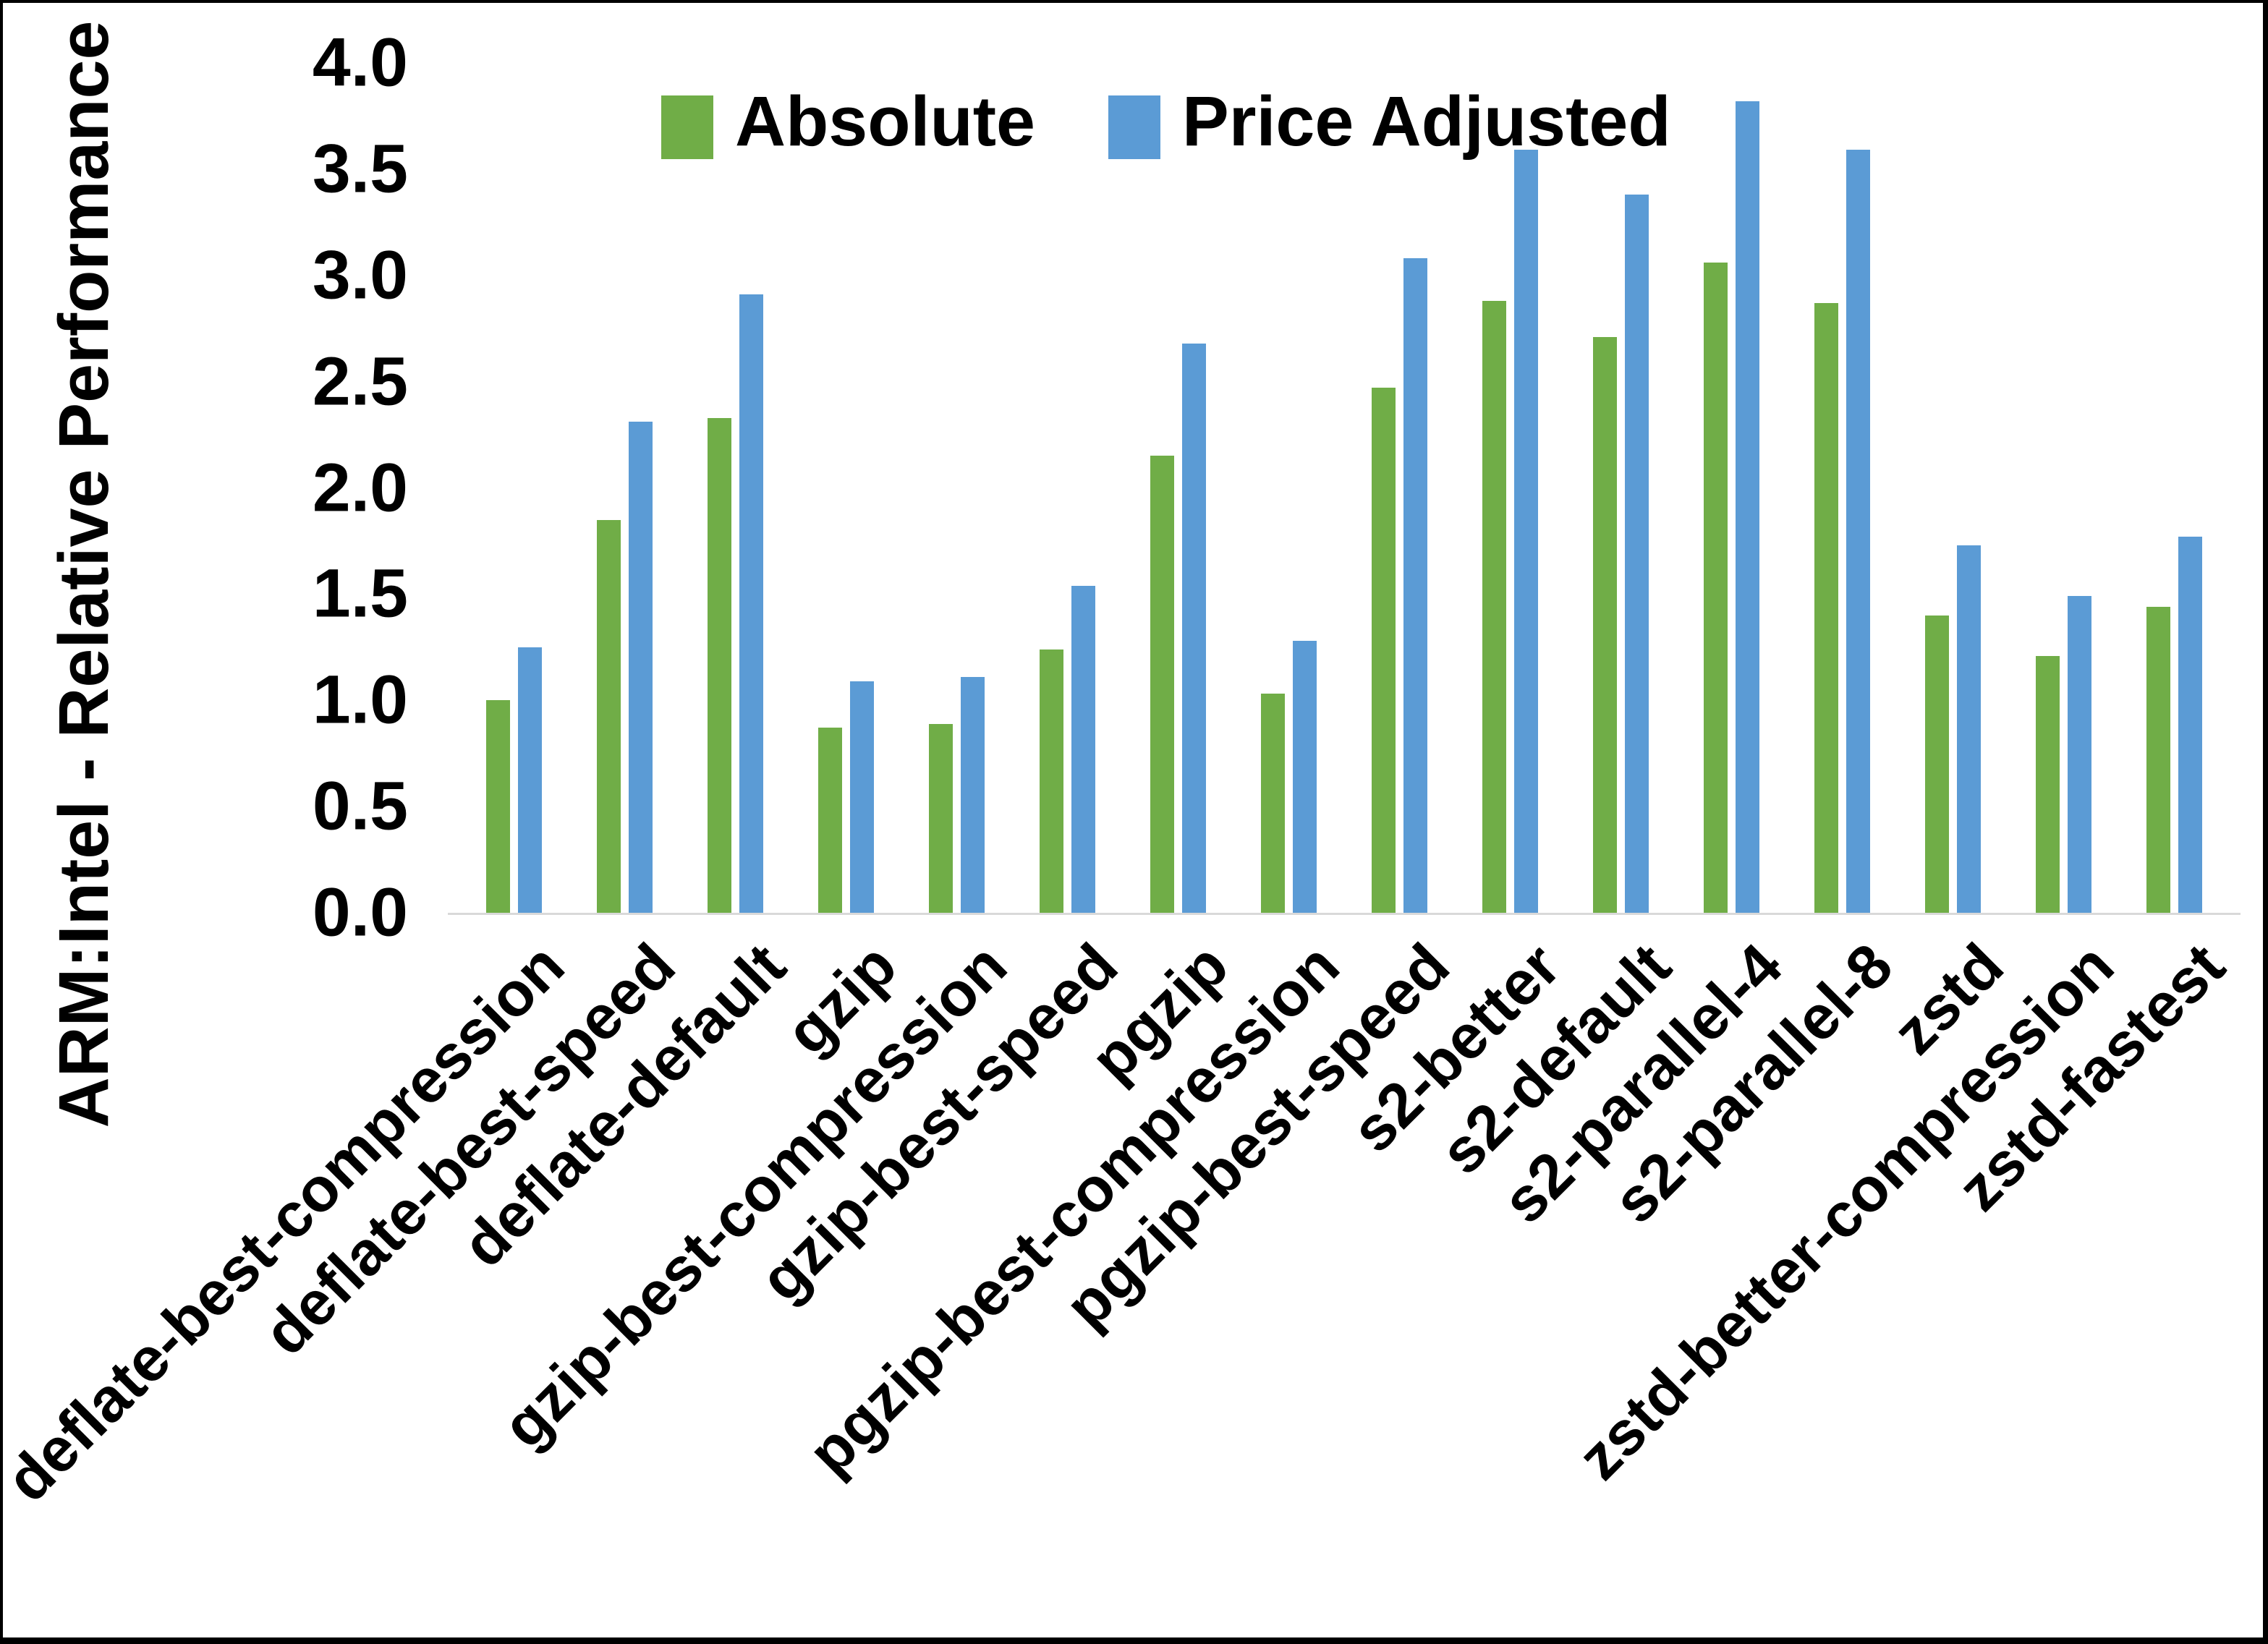 Image resolution: width=2268 pixels, height=1644 pixels. I want to click on y-axis-tick-label: 3.5, so click(360, 169).